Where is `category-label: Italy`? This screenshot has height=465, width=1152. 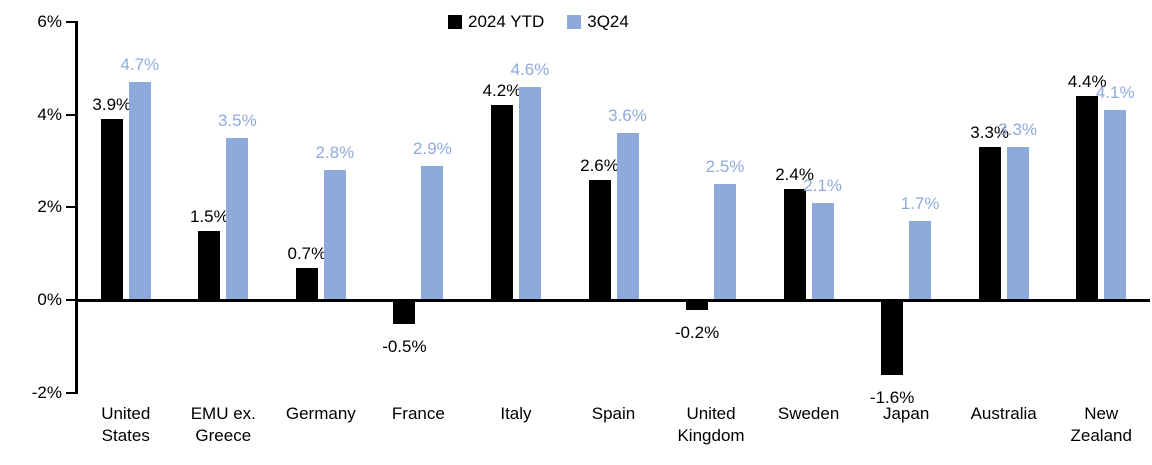
category-label: Italy is located at coordinates (516, 414).